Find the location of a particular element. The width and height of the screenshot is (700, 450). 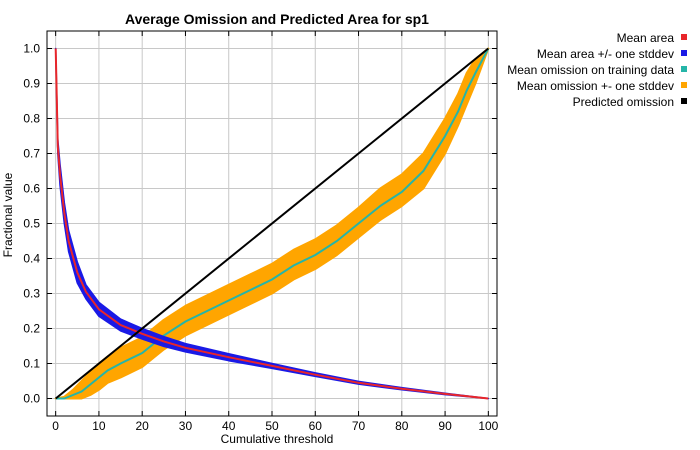

x-tick-label: 60 is located at coordinates (316, 426).